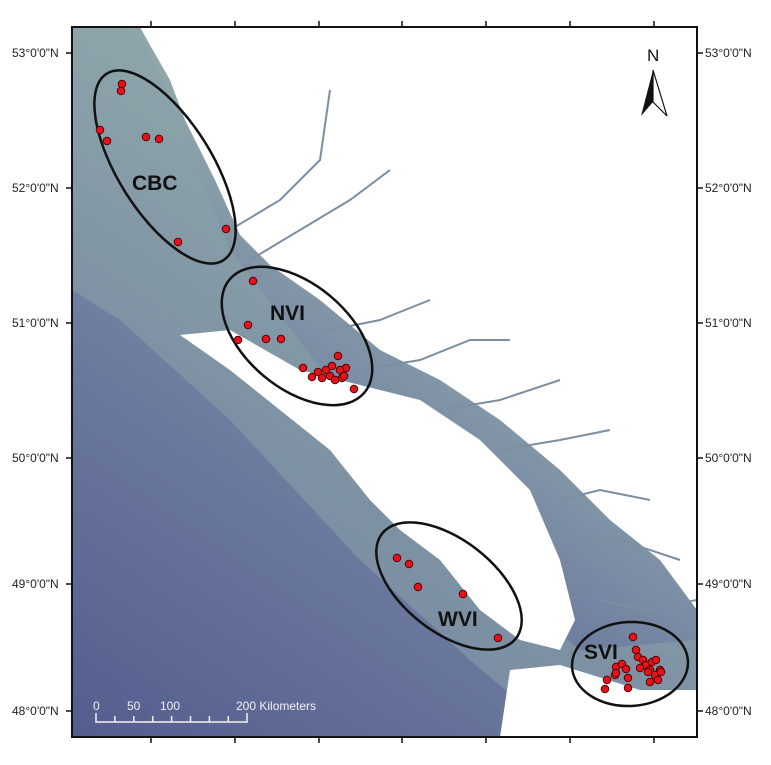  What do you see at coordinates (728, 584) in the screenshot?
I see `lat-label-right: 49°0'0"N` at bounding box center [728, 584].